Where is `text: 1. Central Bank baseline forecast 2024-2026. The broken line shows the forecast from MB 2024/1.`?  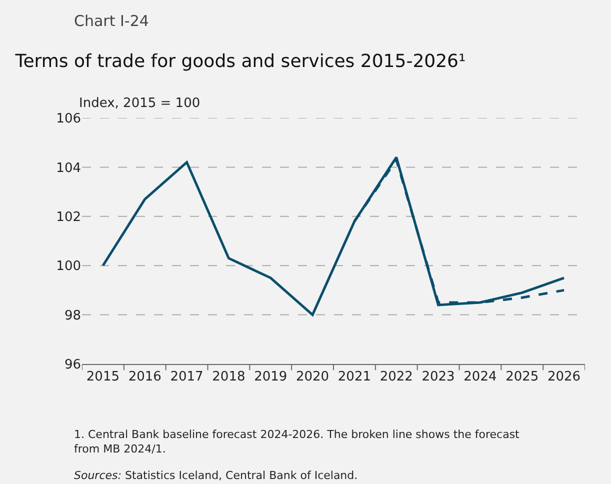
text: 1. Central Bank baseline forecast 2024-2026. The broken line shows the forecast from MB 2024/1. is located at coordinates (297, 442).